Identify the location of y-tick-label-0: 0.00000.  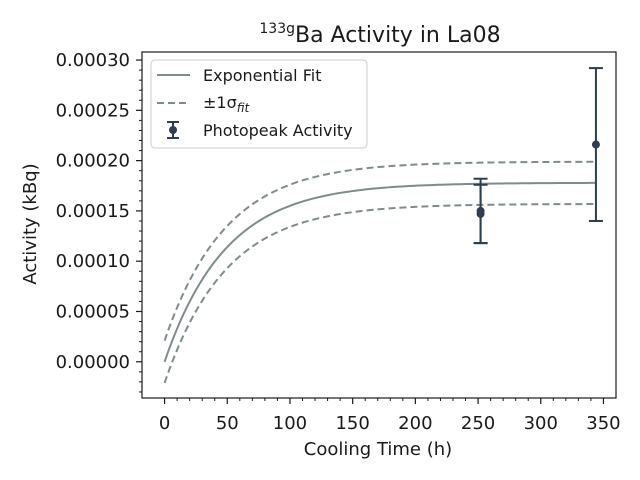
(93, 362).